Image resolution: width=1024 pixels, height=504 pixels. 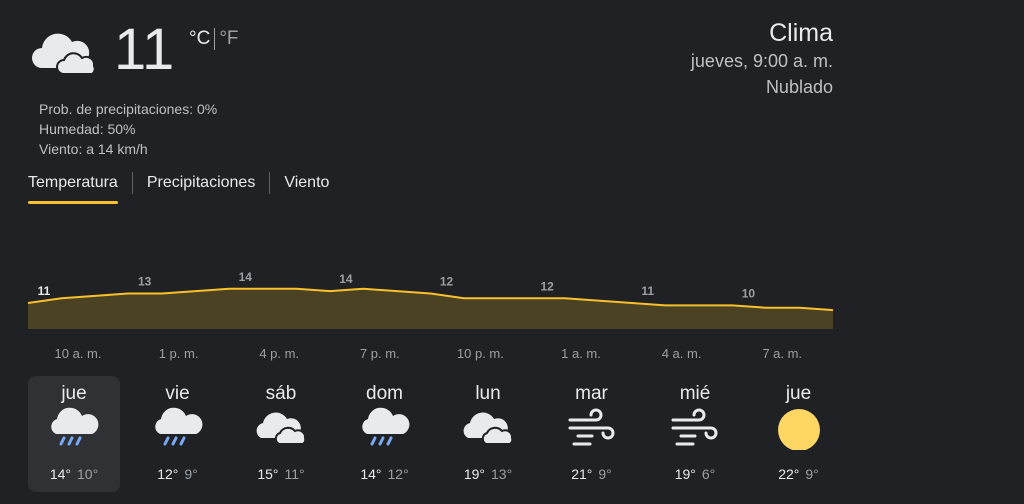 What do you see at coordinates (144, 49) in the screenshot?
I see `current-temperature: 11` at bounding box center [144, 49].